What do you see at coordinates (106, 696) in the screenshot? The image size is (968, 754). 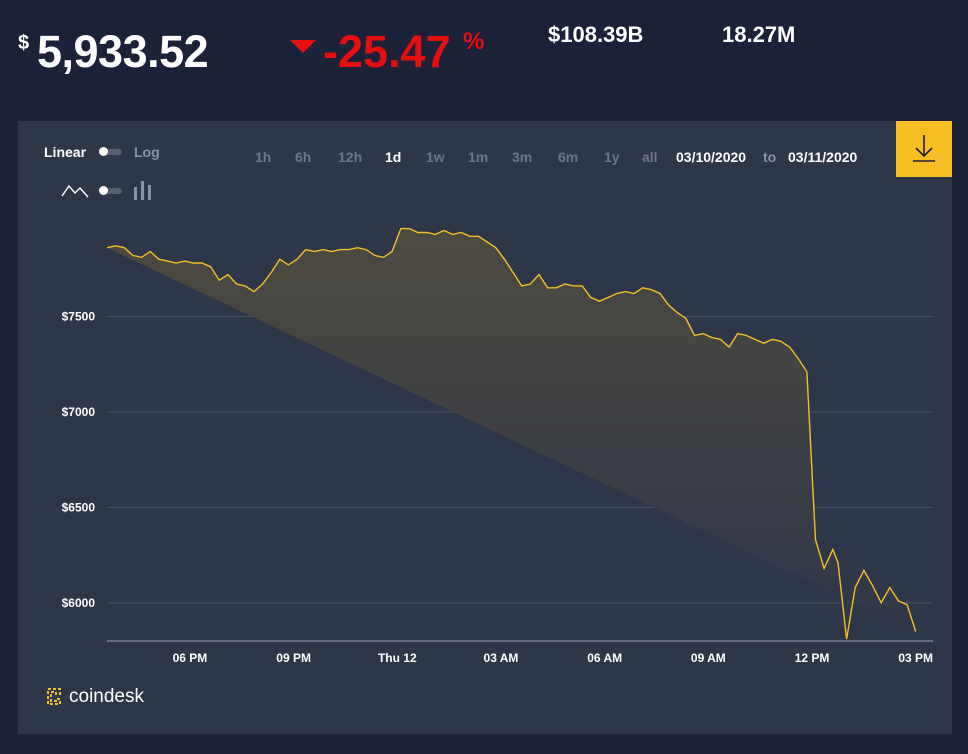 I see `brand-name: coindesk` at bounding box center [106, 696].